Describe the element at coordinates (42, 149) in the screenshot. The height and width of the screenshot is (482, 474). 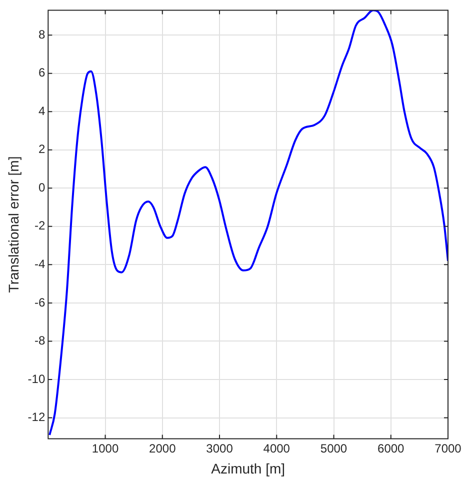
I see `y-tick-label: 2` at that location.